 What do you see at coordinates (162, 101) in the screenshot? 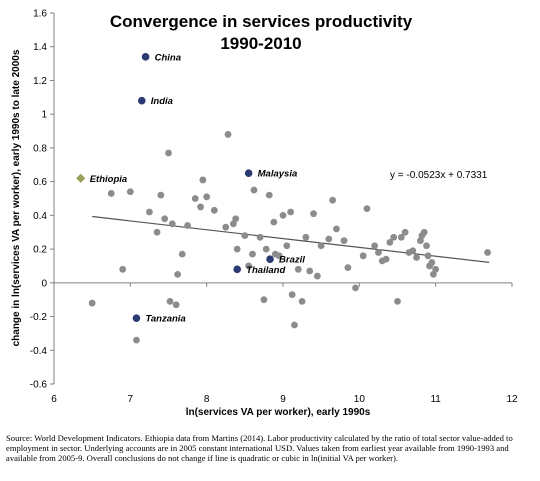
I see `data-point-label: India` at bounding box center [162, 101].